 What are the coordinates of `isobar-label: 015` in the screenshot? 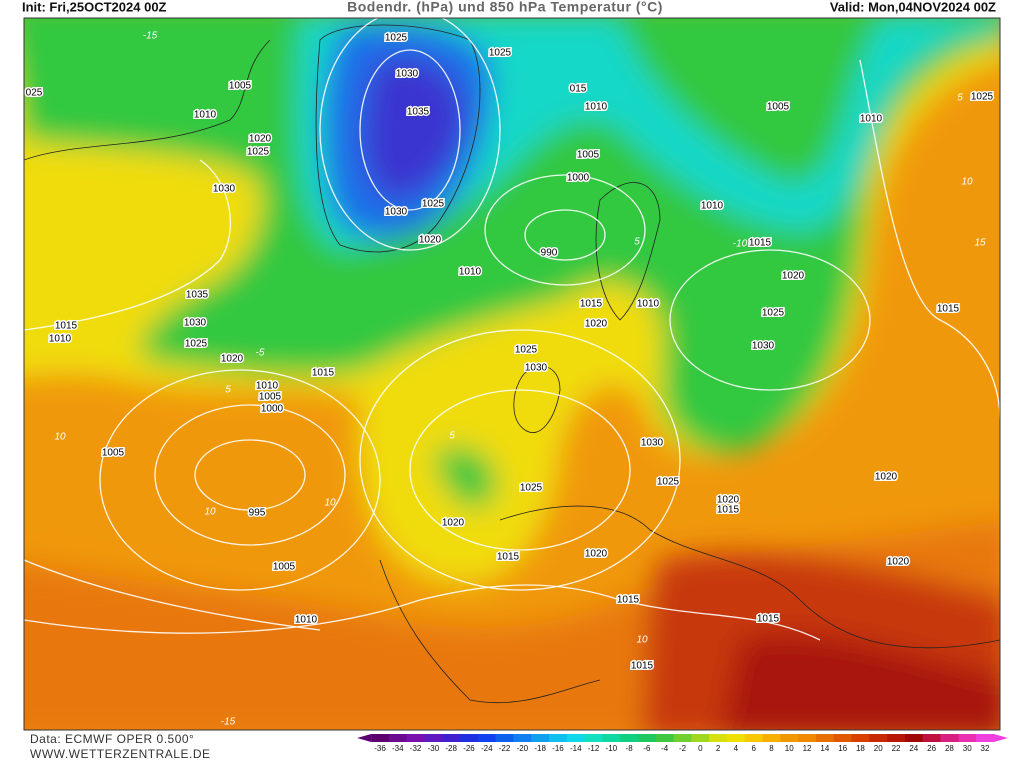 It's located at (578, 89).